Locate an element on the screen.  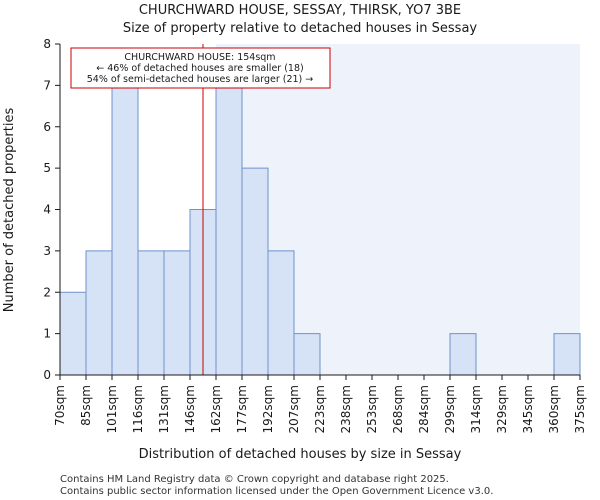
y-tick-label: 6 is located at coordinates (47, 127).